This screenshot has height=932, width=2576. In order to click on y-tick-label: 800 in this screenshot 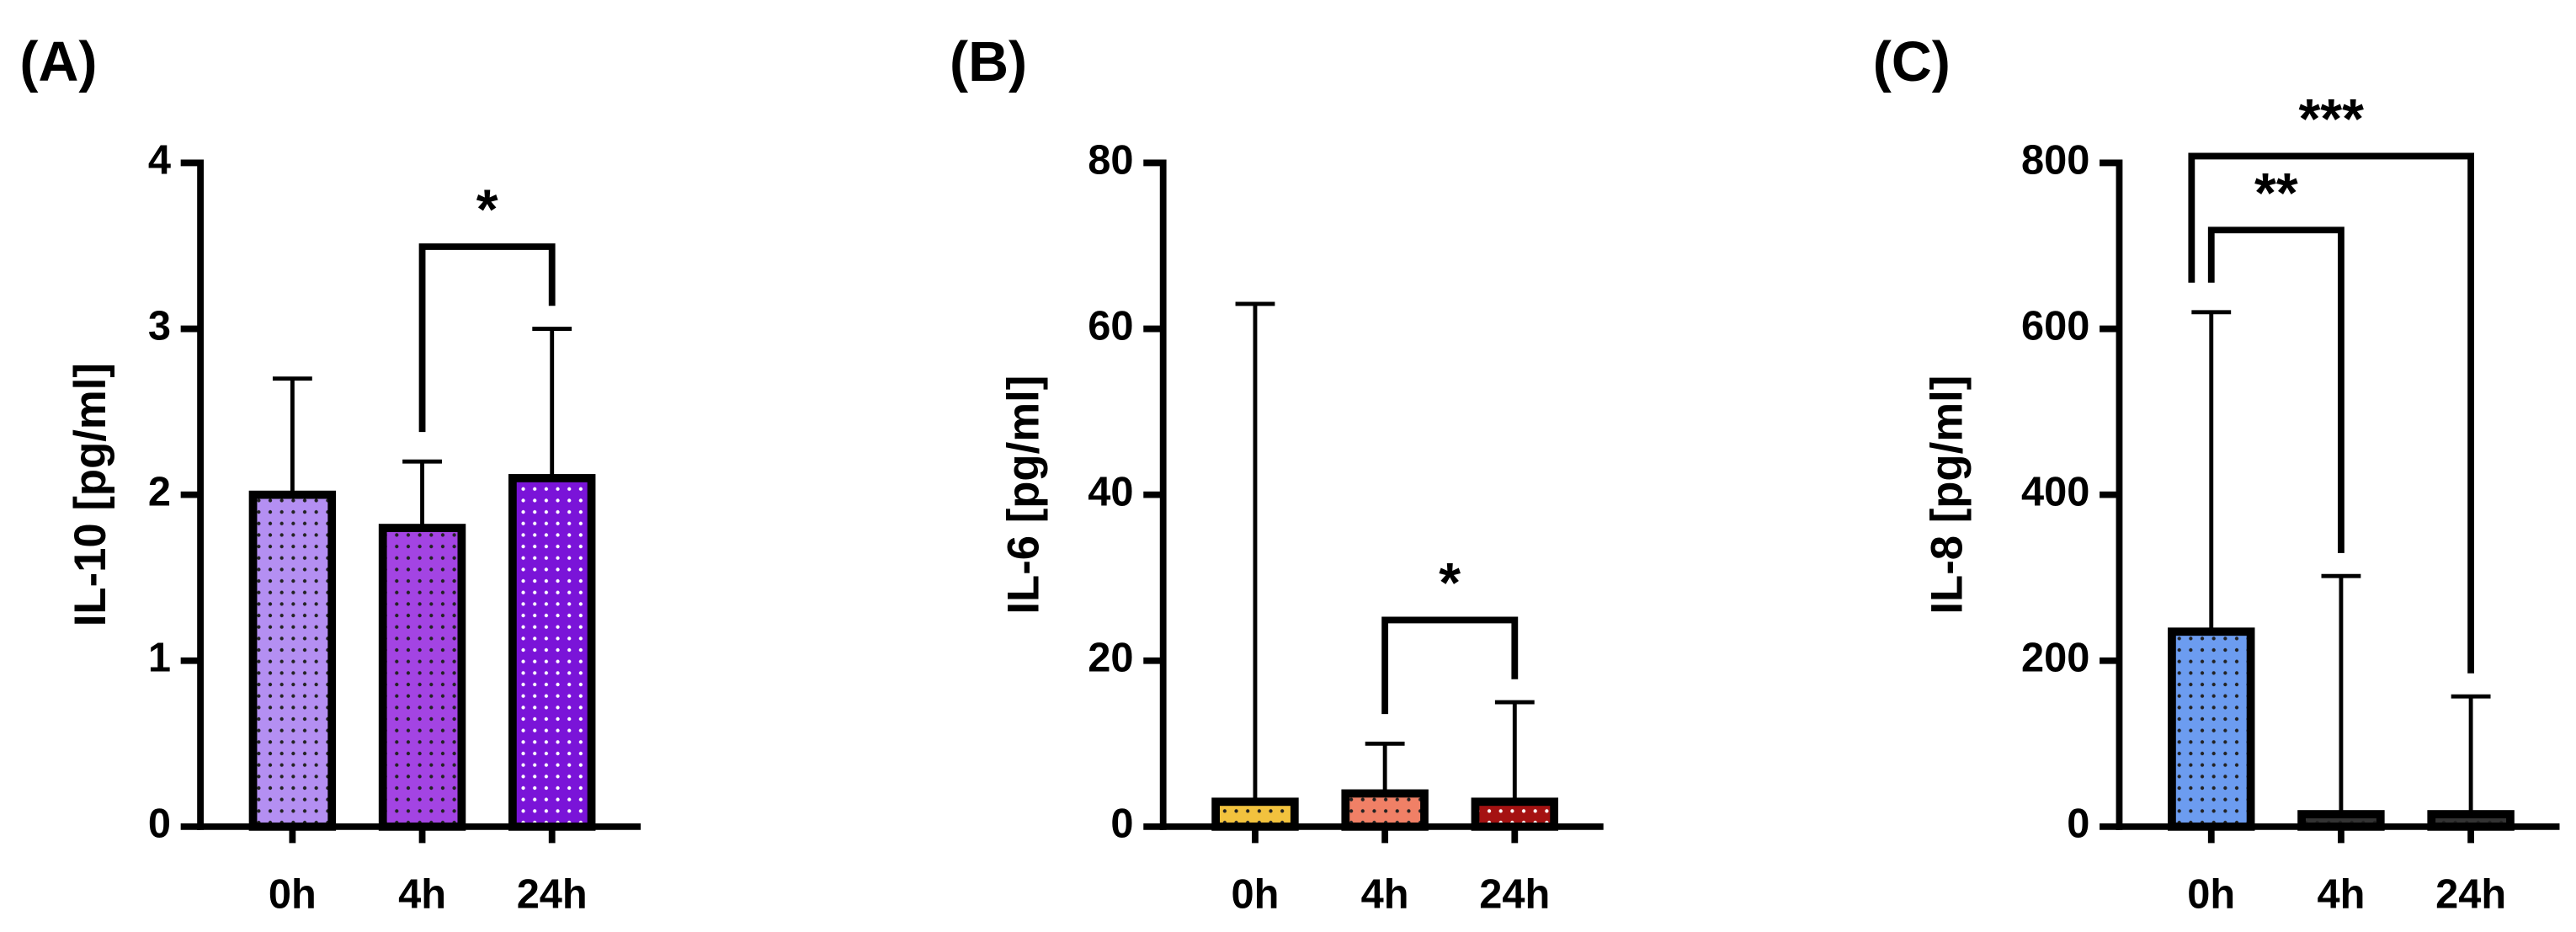, I will do `click(2055, 160)`.